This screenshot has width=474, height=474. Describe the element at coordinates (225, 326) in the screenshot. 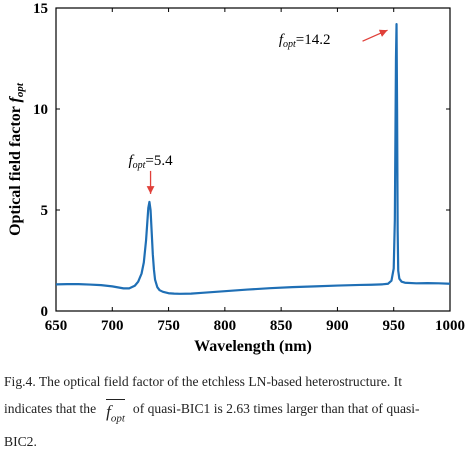

I see `x-tick-label: 800` at that location.